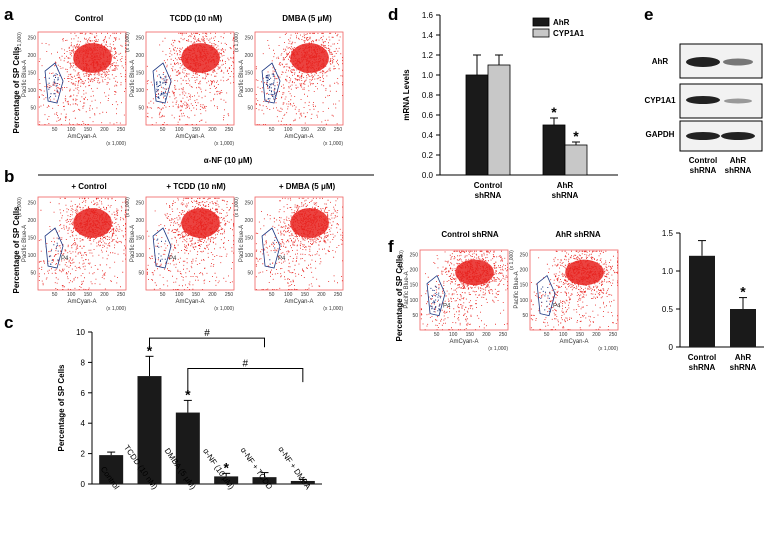 This screenshot has width=778, height=534. What do you see at coordinates (61, 408) in the screenshot?
I see `chart-c-y-label: Percentage of SP Cells` at bounding box center [61, 408].